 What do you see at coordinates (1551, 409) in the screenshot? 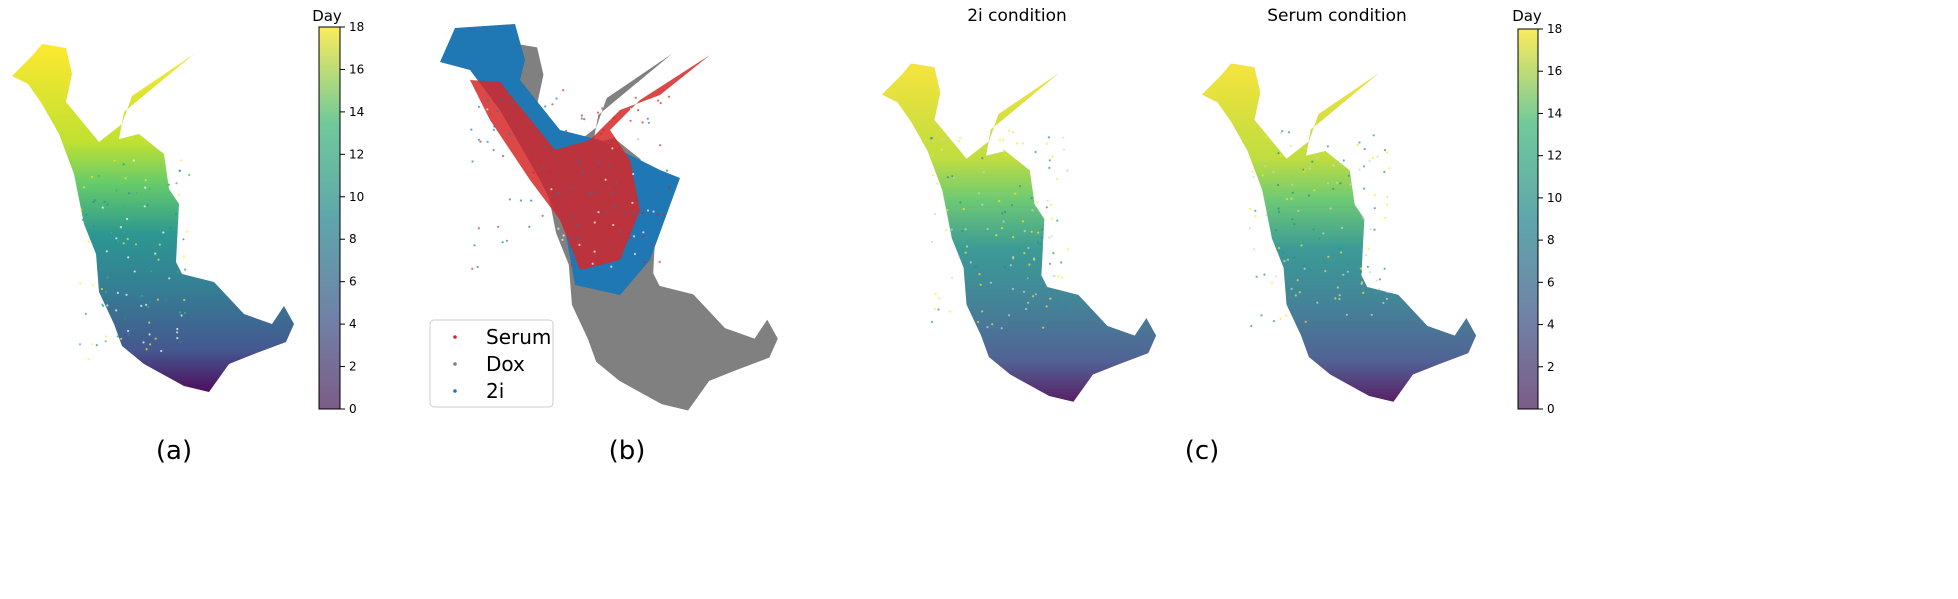
I see `colorbar-right-tick-label: 0` at bounding box center [1551, 409].